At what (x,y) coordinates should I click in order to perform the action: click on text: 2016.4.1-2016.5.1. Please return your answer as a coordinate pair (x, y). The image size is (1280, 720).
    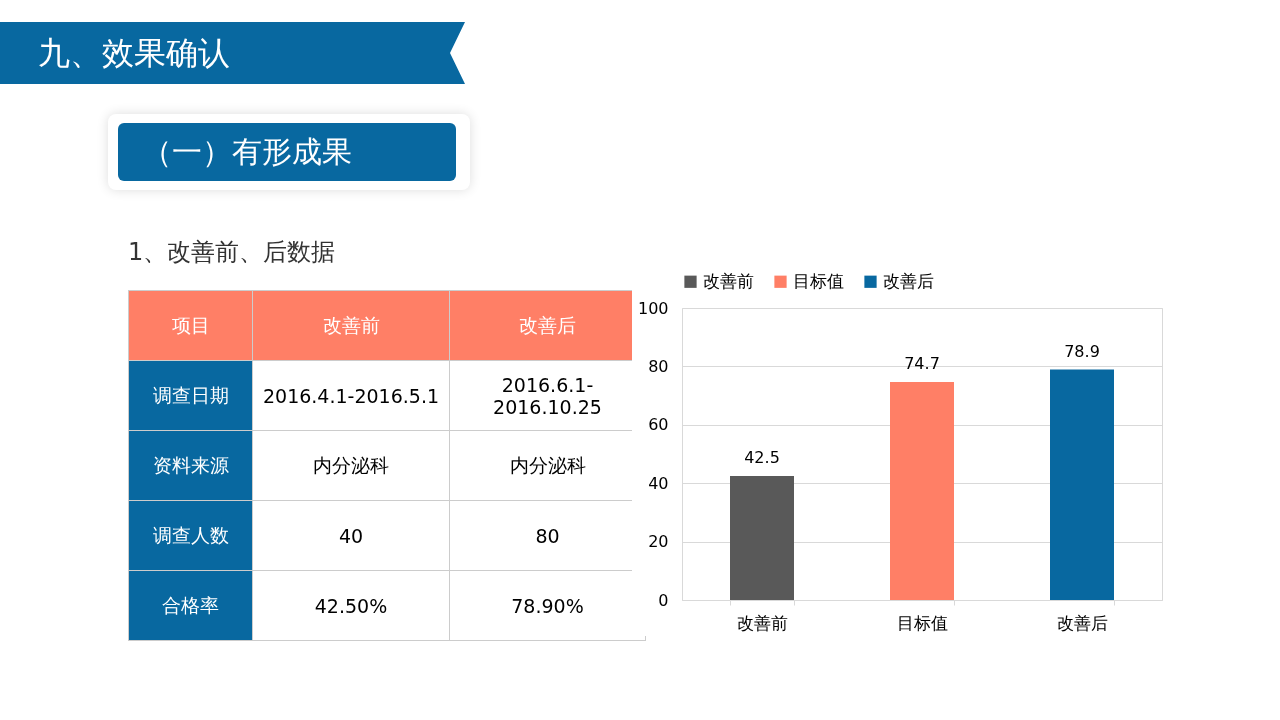
    Looking at the image, I should click on (351, 395).